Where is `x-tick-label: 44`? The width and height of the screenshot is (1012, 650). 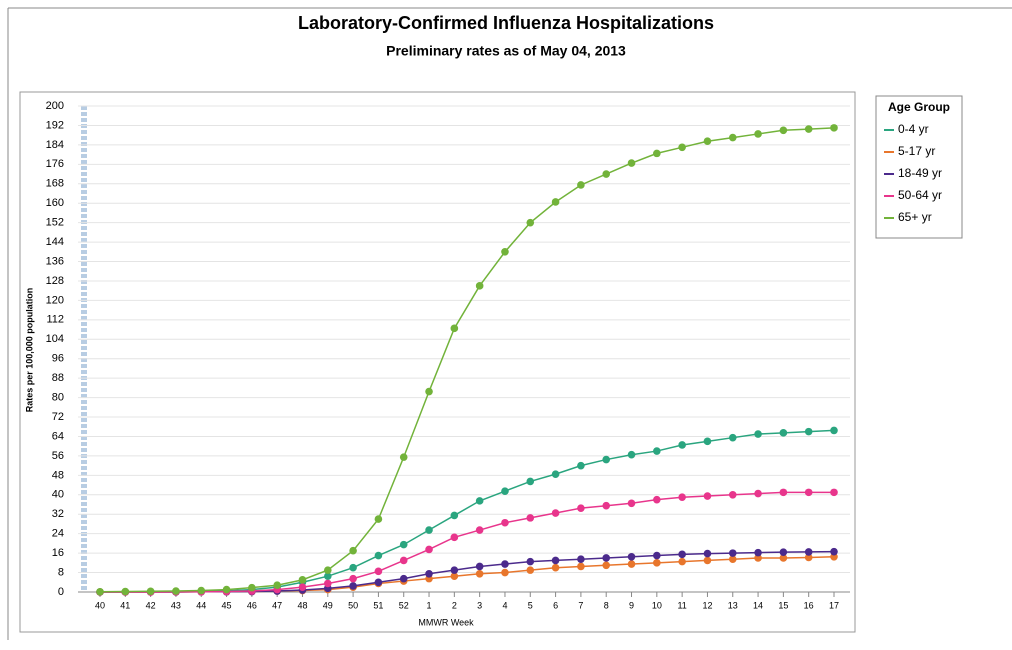
x-tick-label: 44 is located at coordinates (201, 605).